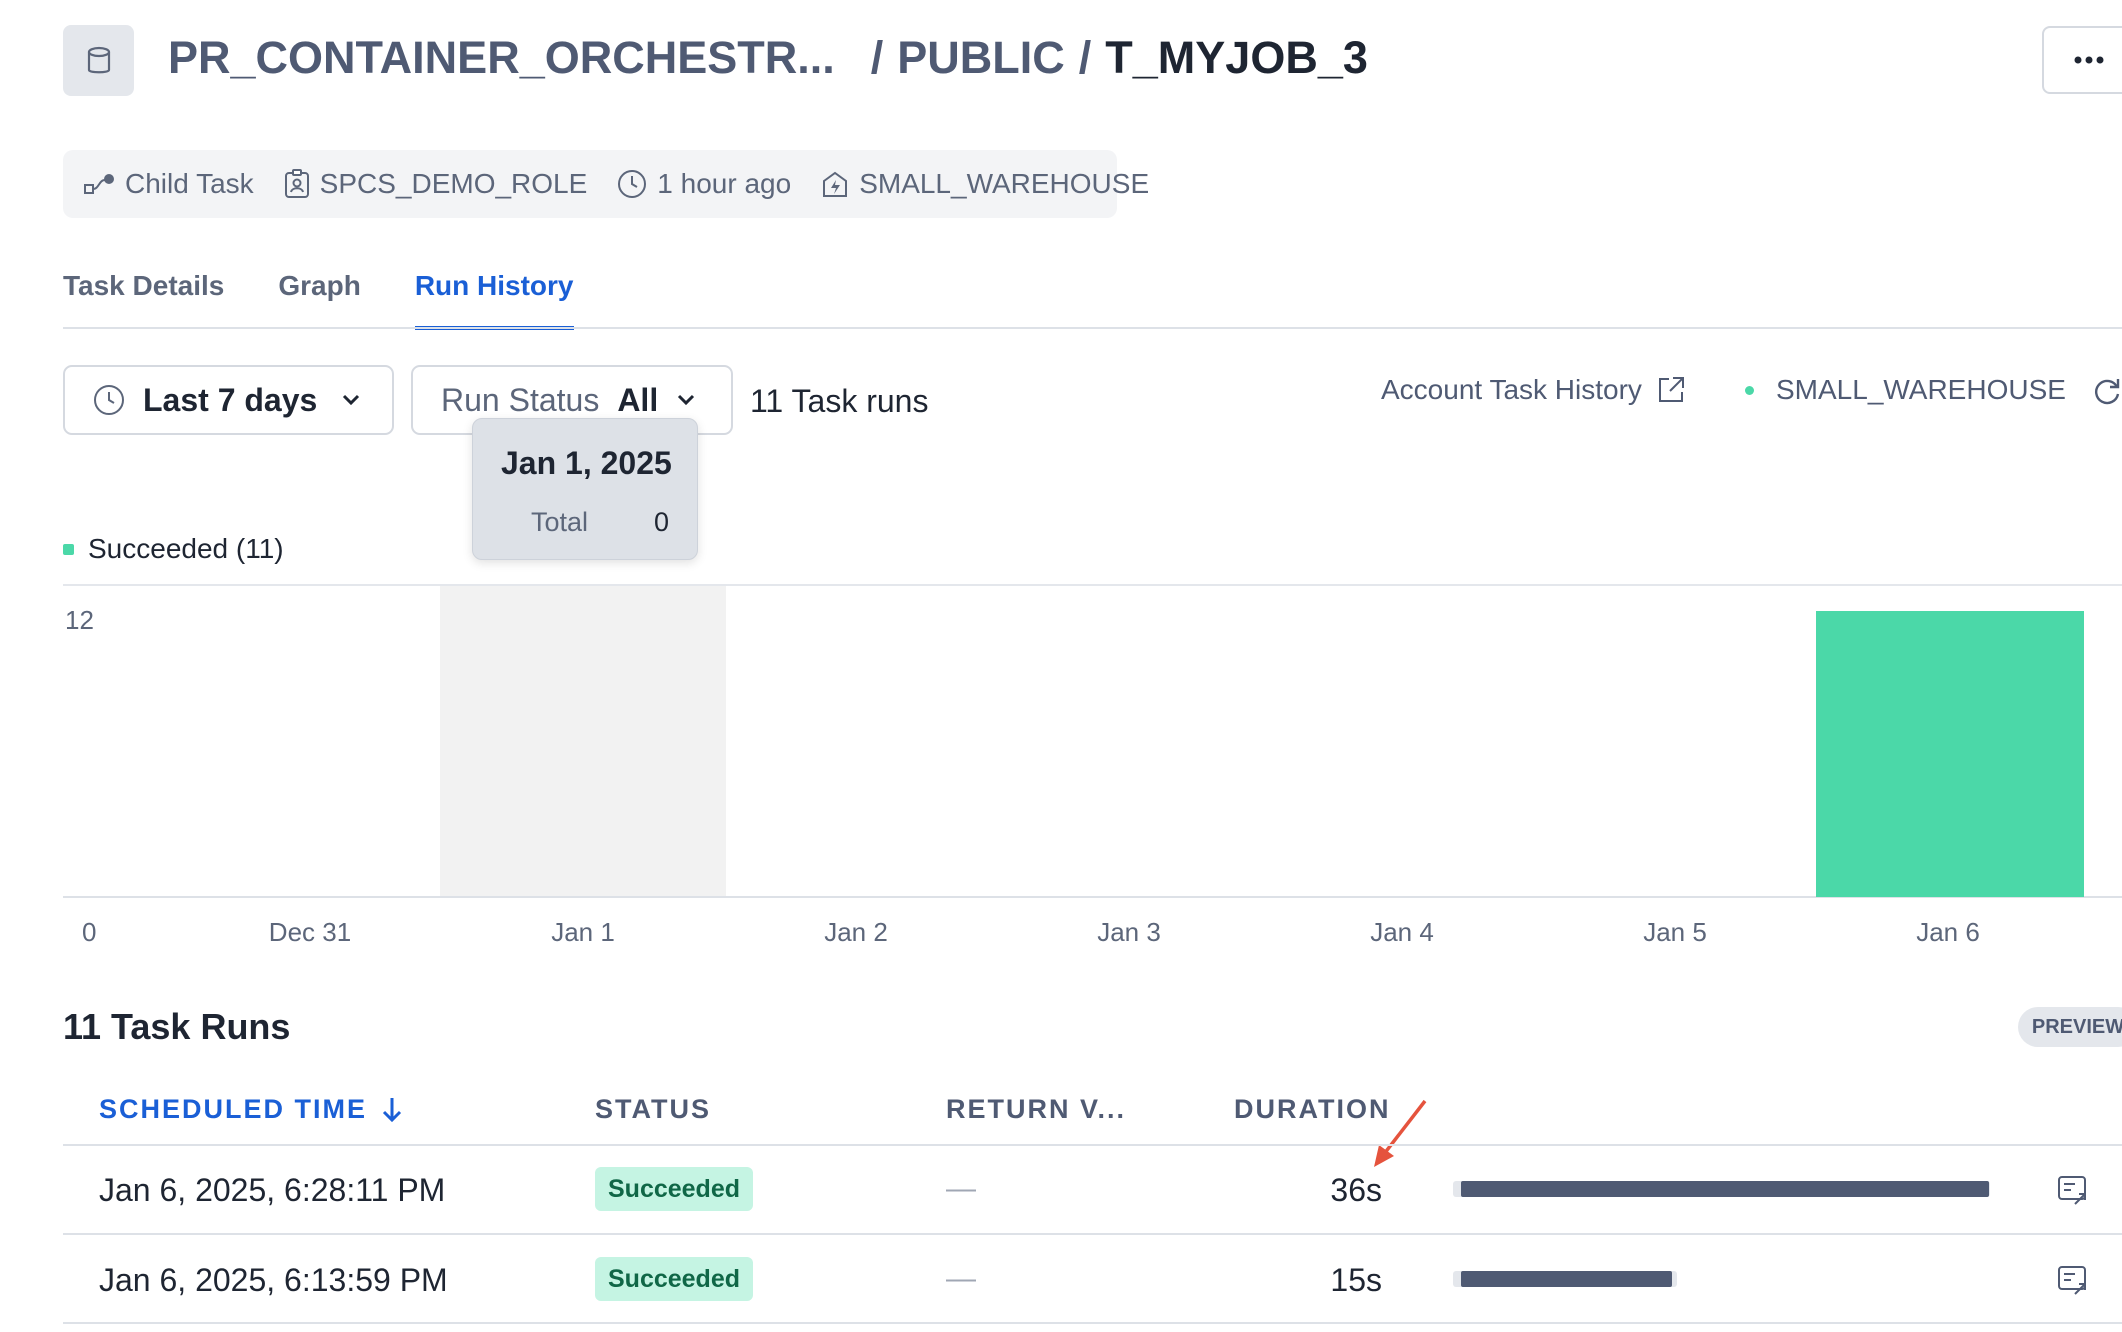 This screenshot has height=1332, width=2122. I want to click on x-tick-label: Jan 2, so click(856, 932).